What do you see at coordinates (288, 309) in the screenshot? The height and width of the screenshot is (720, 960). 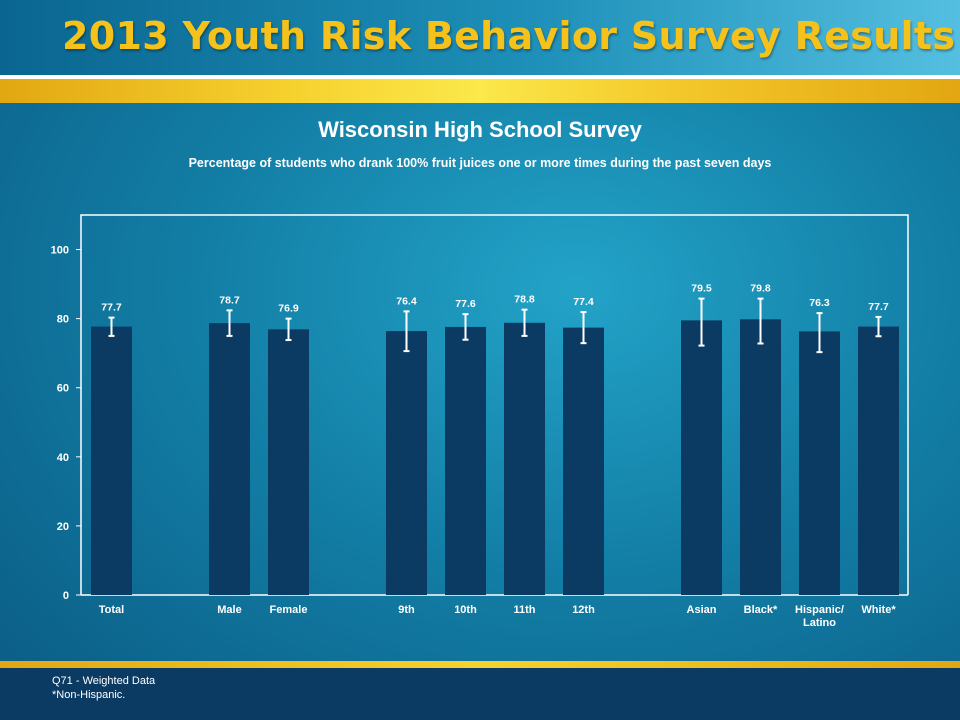 I see `data-label: 76.9` at bounding box center [288, 309].